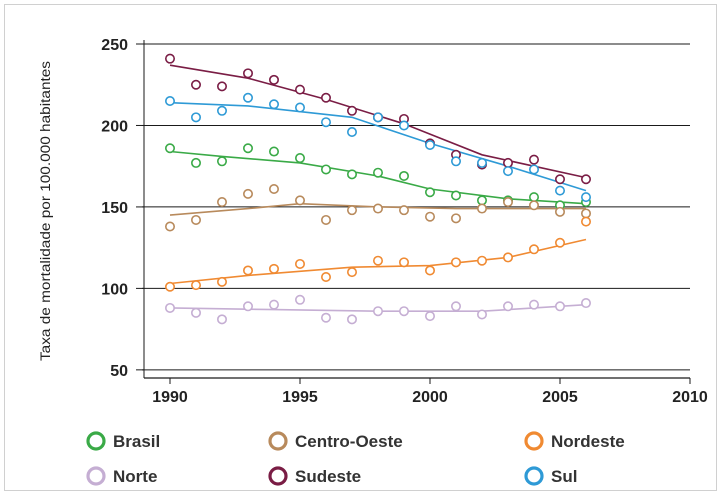 This screenshot has height=495, width=721. Describe the element at coordinates (403, 210) in the screenshot. I see `point-centro-oeste-1999` at that location.